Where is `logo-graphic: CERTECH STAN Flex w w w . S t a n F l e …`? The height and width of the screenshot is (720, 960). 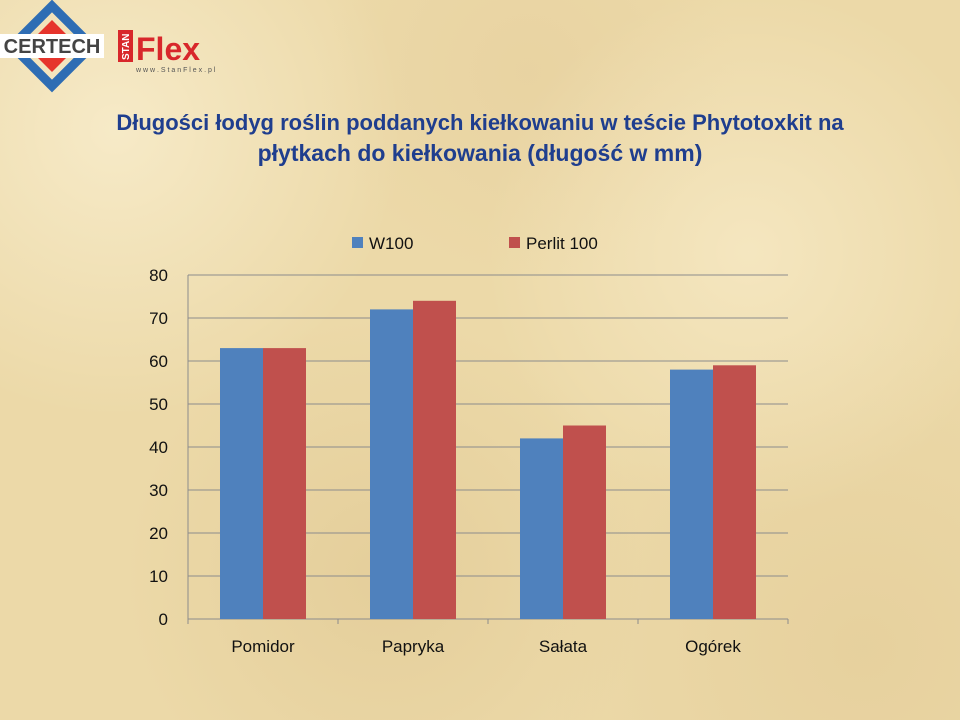
logo-graphic: CERTECH STAN Flex w w w . S t a n F l e … is located at coordinates (108, 46).